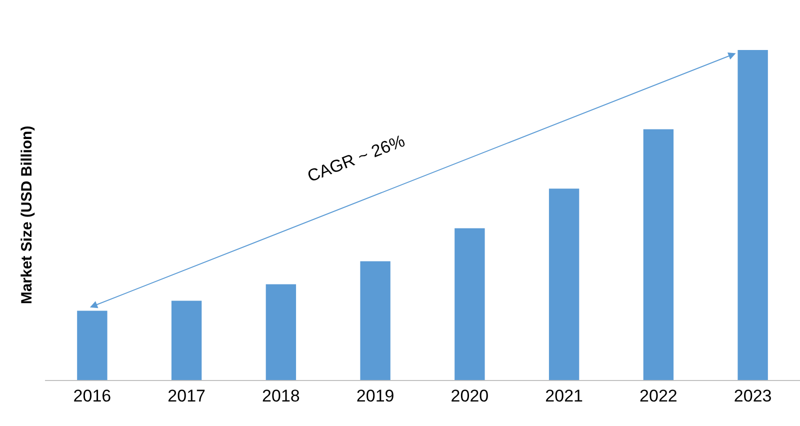  I want to click on y-axis-title: Market Size (USD Billion), so click(27, 215).